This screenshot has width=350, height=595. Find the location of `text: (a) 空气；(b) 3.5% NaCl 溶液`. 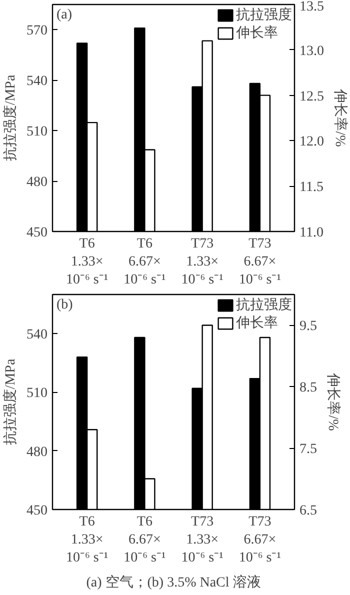

text: (a) 空气；(b) 3.5% NaCl 溶液 is located at coordinates (173, 582).